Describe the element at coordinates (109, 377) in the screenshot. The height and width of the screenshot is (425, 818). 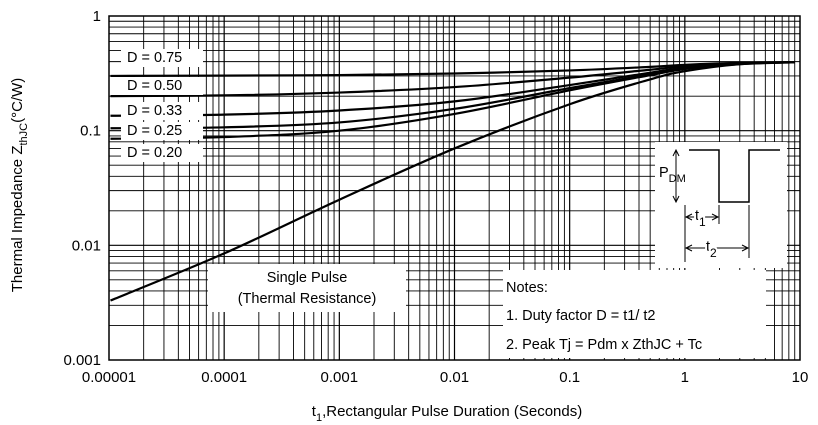
I see `x-tick-label: 0.00001` at that location.